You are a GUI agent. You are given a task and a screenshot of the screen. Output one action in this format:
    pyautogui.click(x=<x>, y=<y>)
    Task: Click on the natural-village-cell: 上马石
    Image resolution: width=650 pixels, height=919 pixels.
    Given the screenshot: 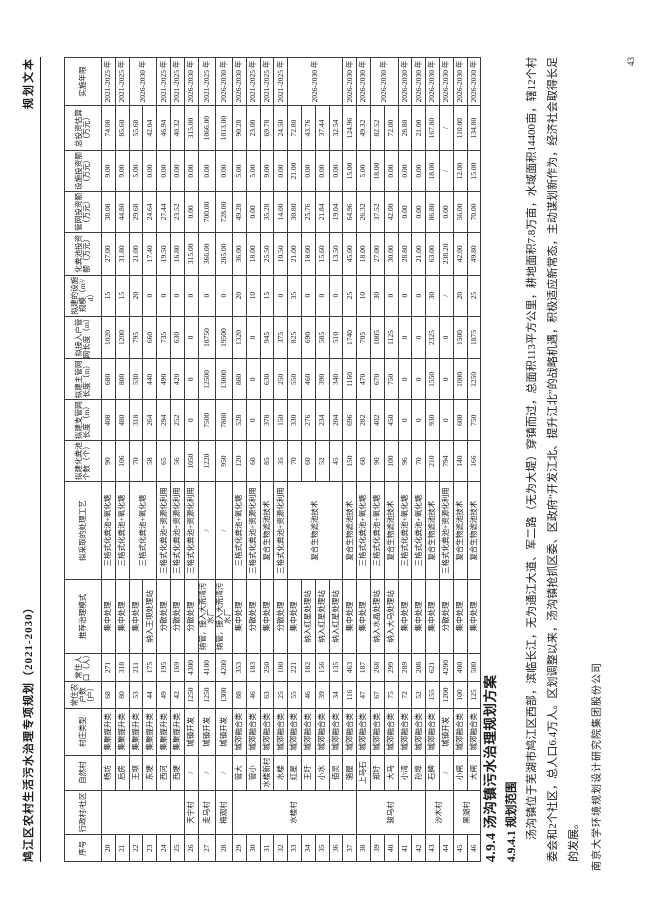 What is the action you would take?
    pyautogui.click(x=363, y=773)
    